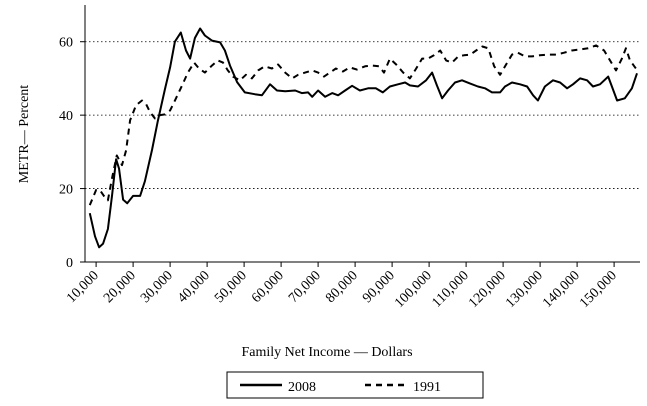 The height and width of the screenshot is (406, 647). Describe the element at coordinates (302, 387) in the screenshot. I see `legend-label: 2008` at that location.